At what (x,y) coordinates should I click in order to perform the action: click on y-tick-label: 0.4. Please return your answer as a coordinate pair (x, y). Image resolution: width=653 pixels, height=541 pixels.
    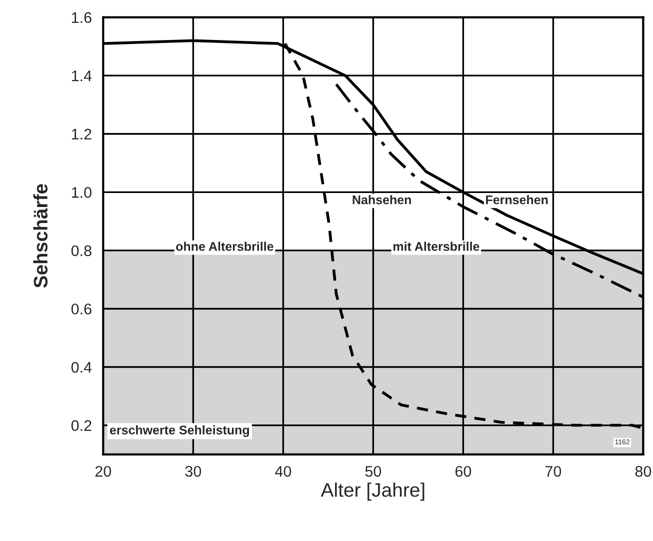
    Looking at the image, I should click on (81, 367).